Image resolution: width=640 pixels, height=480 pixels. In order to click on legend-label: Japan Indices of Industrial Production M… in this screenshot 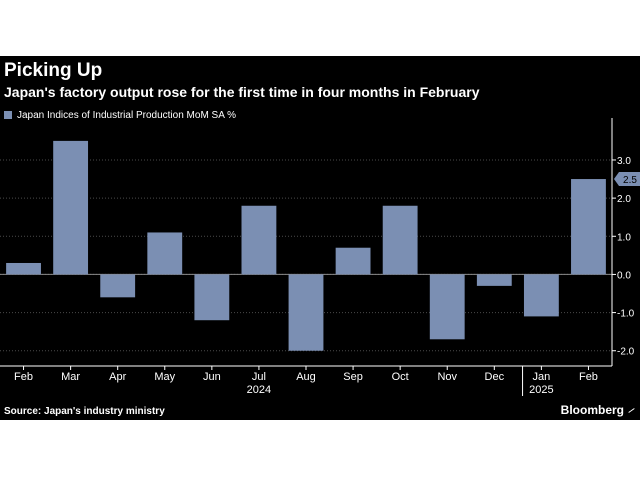, I will do `click(127, 115)`.